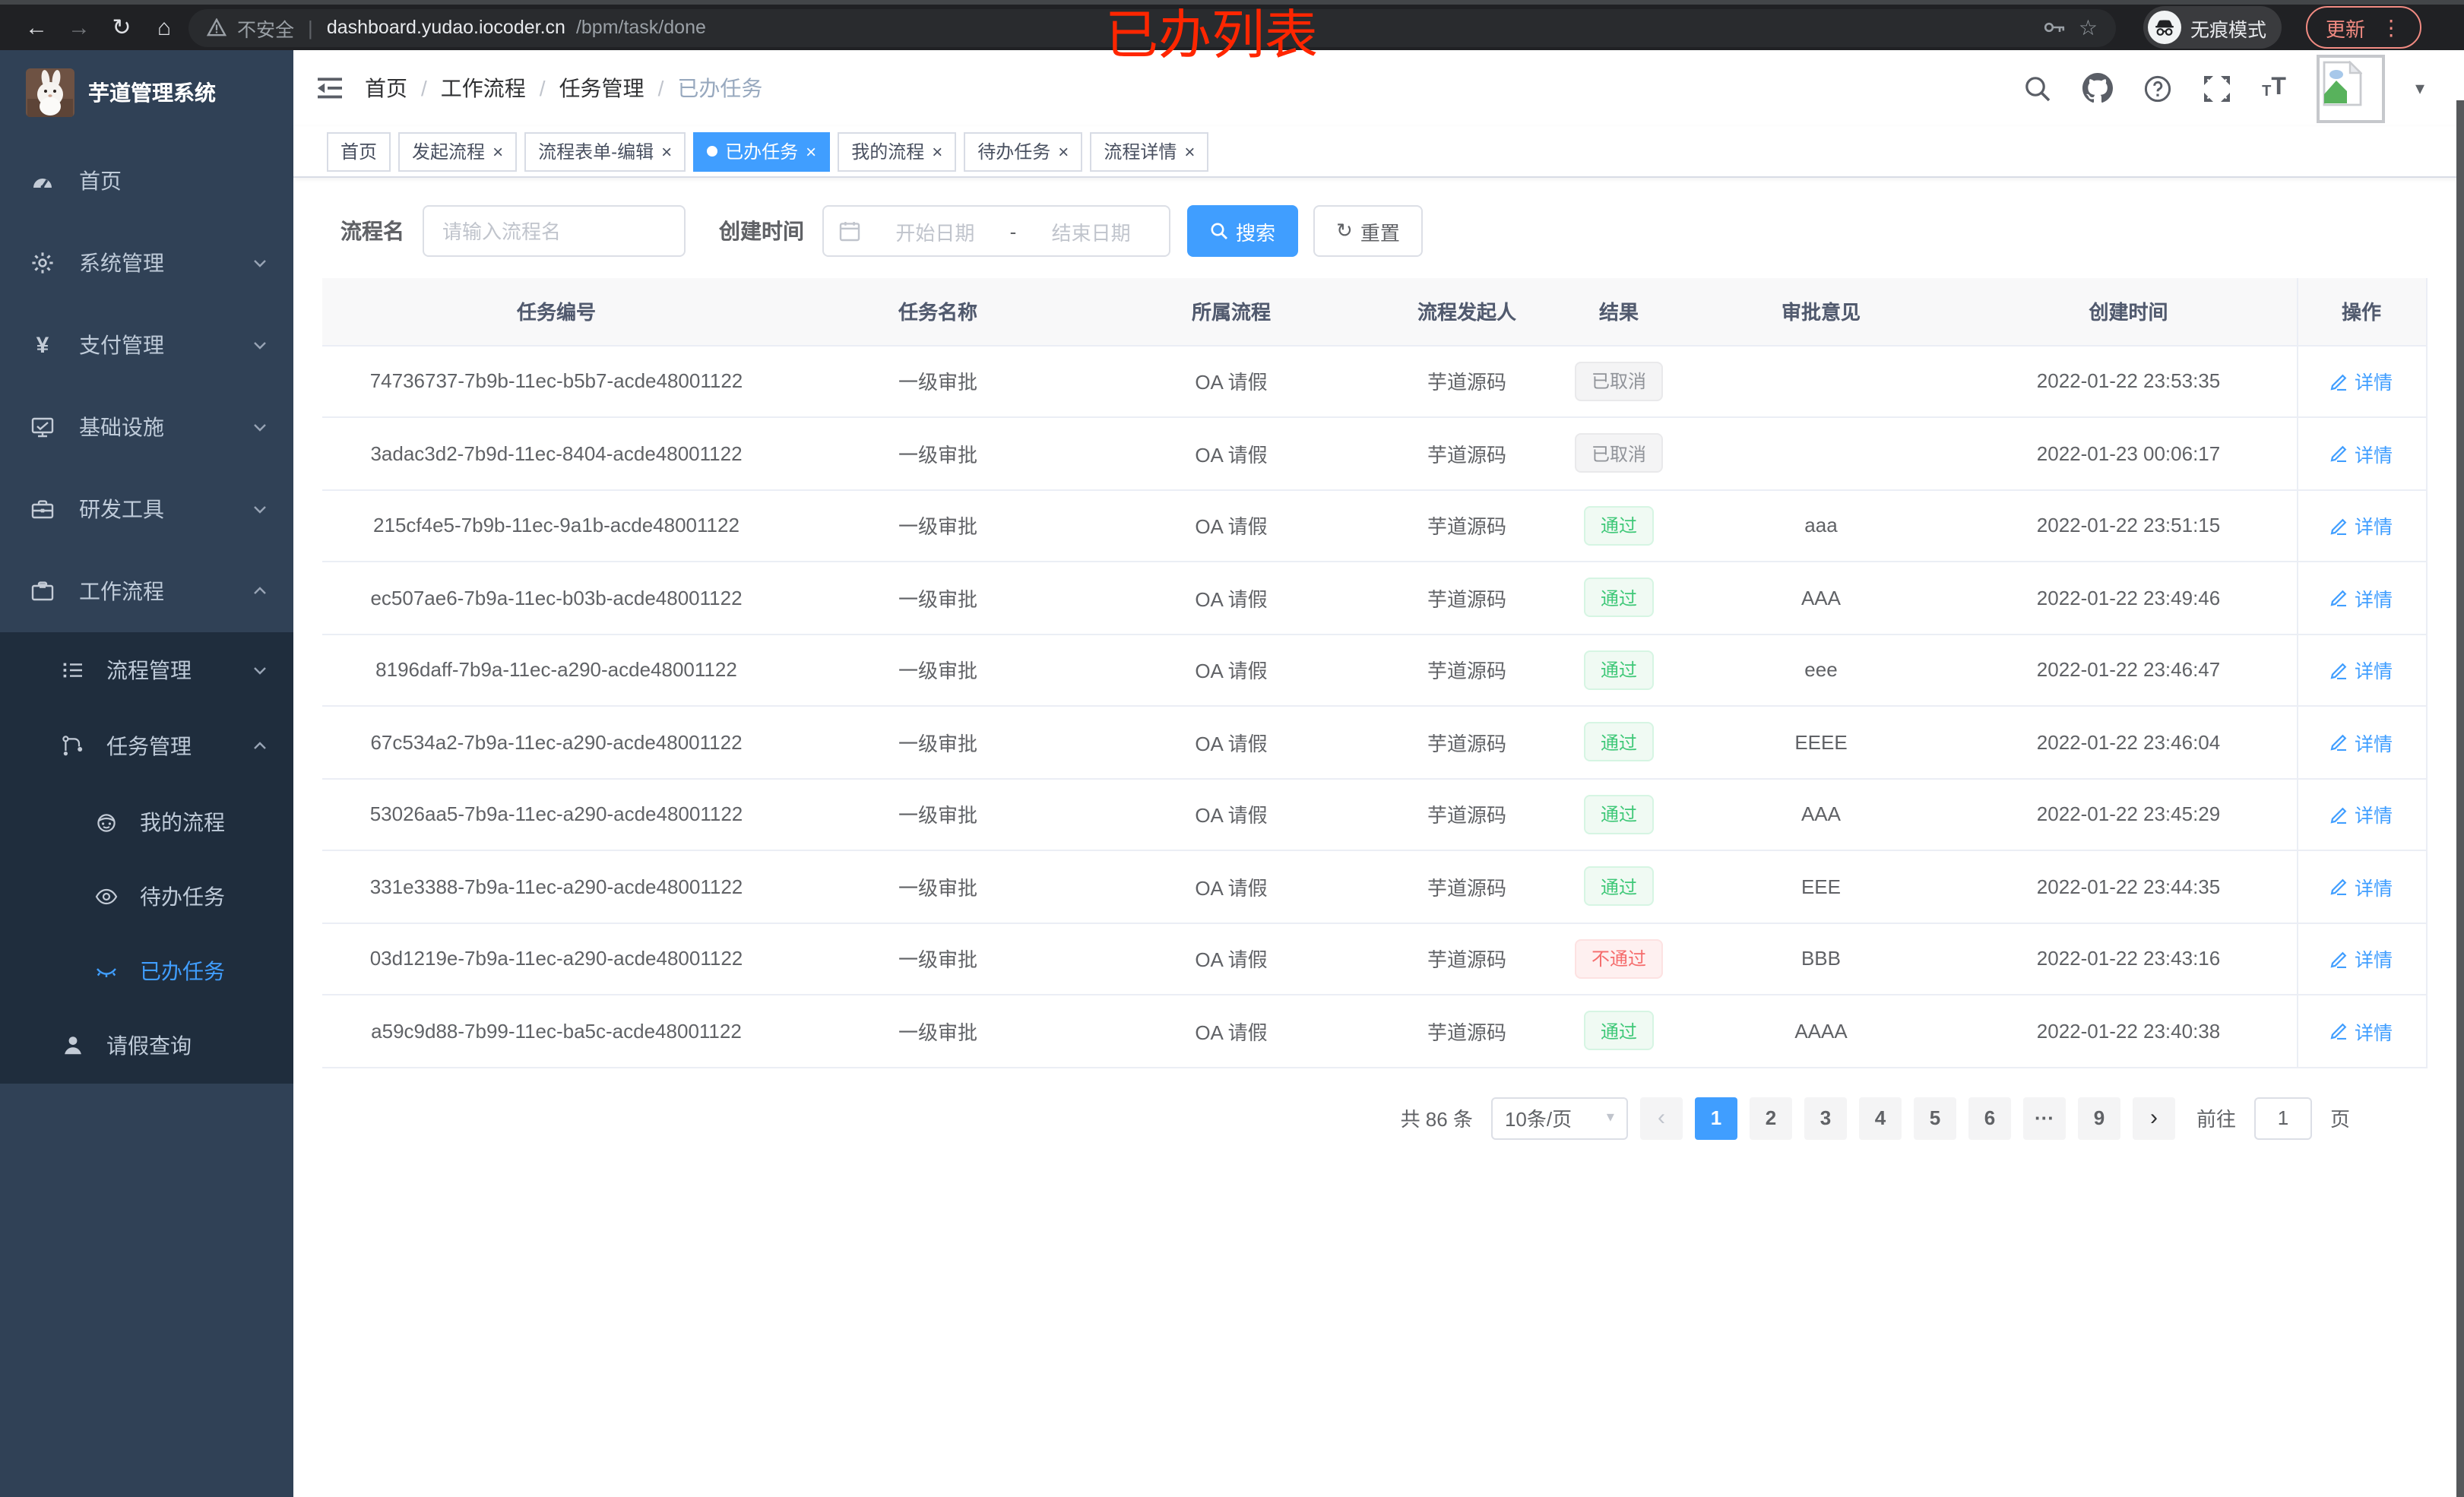 Image resolution: width=2464 pixels, height=1497 pixels. What do you see at coordinates (121, 28) in the screenshot?
I see `browser-reload-icon: ↻` at bounding box center [121, 28].